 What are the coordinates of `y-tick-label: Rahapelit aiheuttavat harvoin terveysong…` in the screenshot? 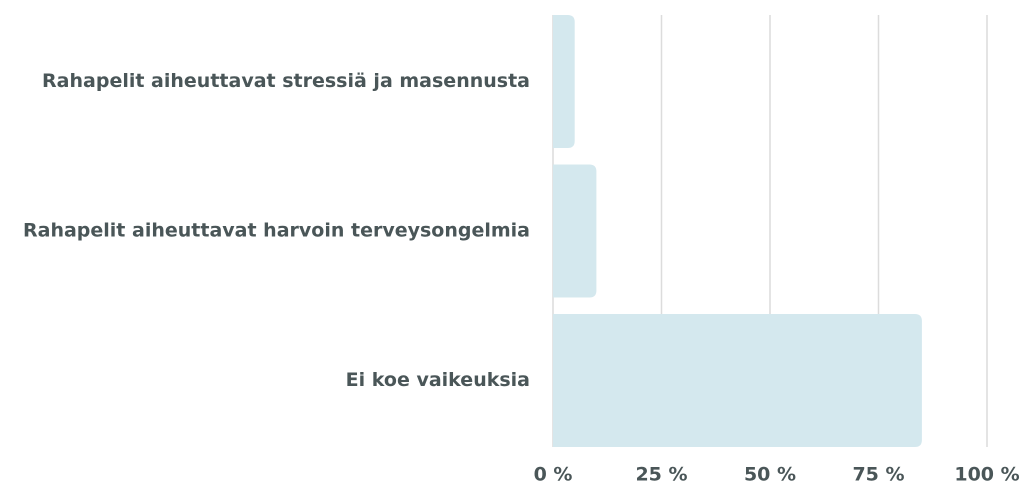 It's located at (276, 231).